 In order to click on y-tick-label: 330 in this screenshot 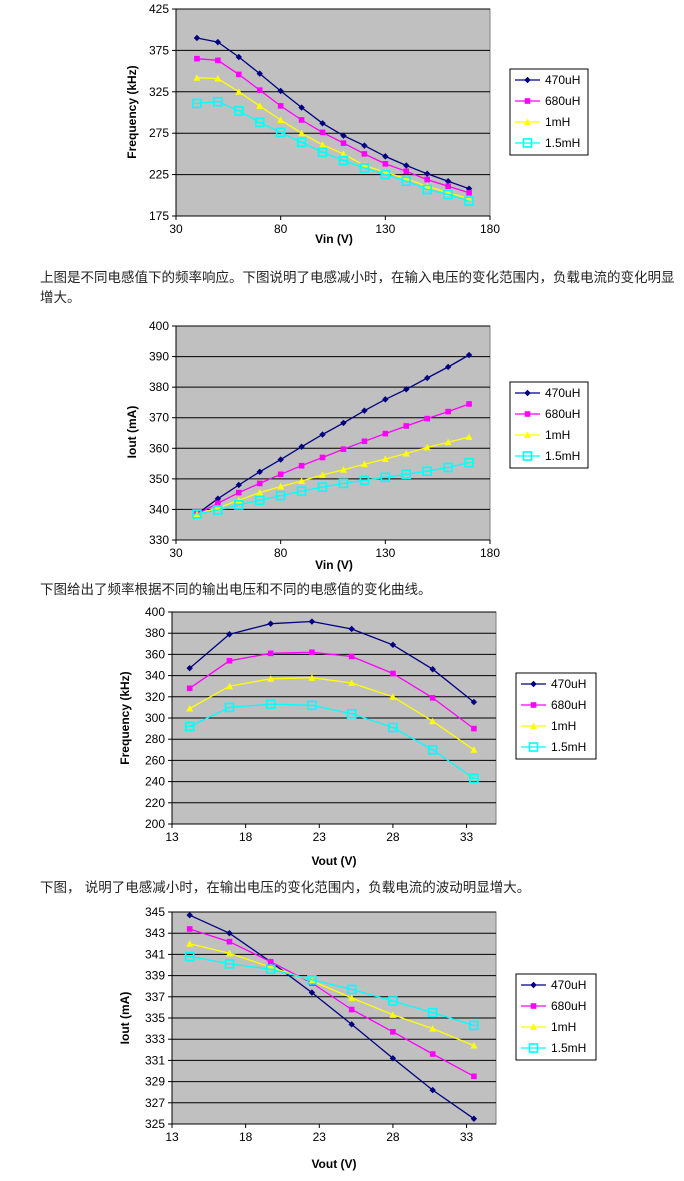, I will do `click(159, 540)`.